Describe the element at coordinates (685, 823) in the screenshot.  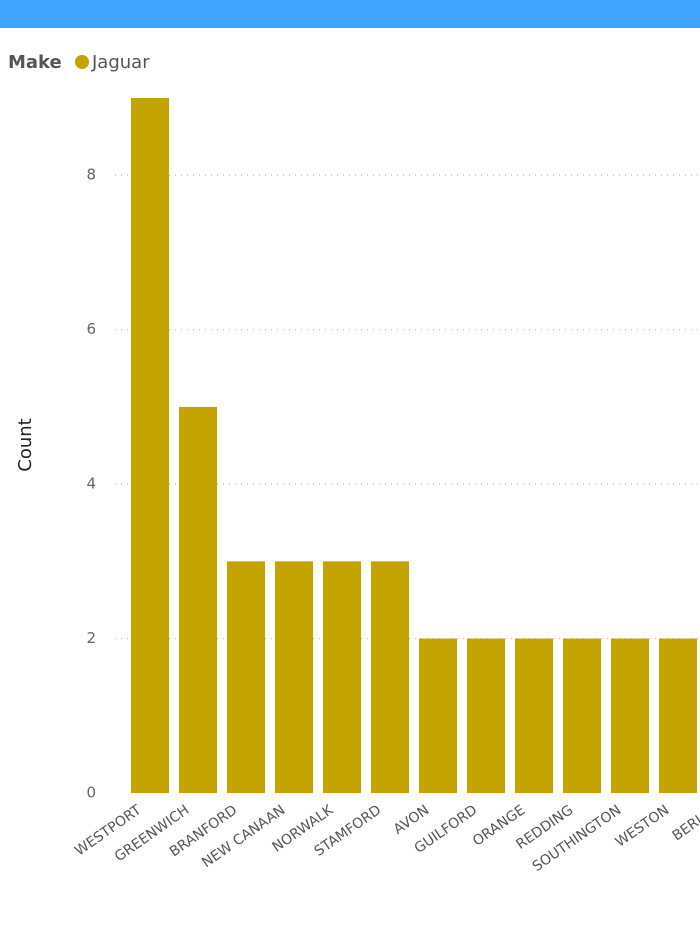
I see `x-tick-label: BERLIN` at that location.